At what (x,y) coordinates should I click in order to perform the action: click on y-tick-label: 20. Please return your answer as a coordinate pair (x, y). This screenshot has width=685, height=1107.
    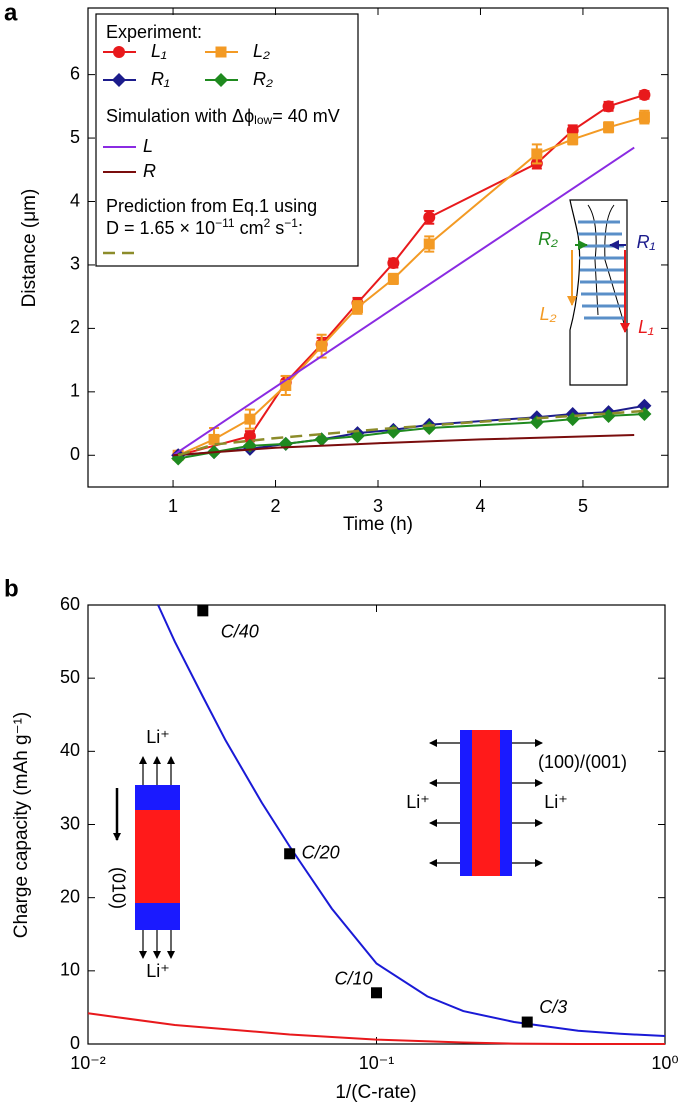
    Looking at the image, I should click on (70, 896).